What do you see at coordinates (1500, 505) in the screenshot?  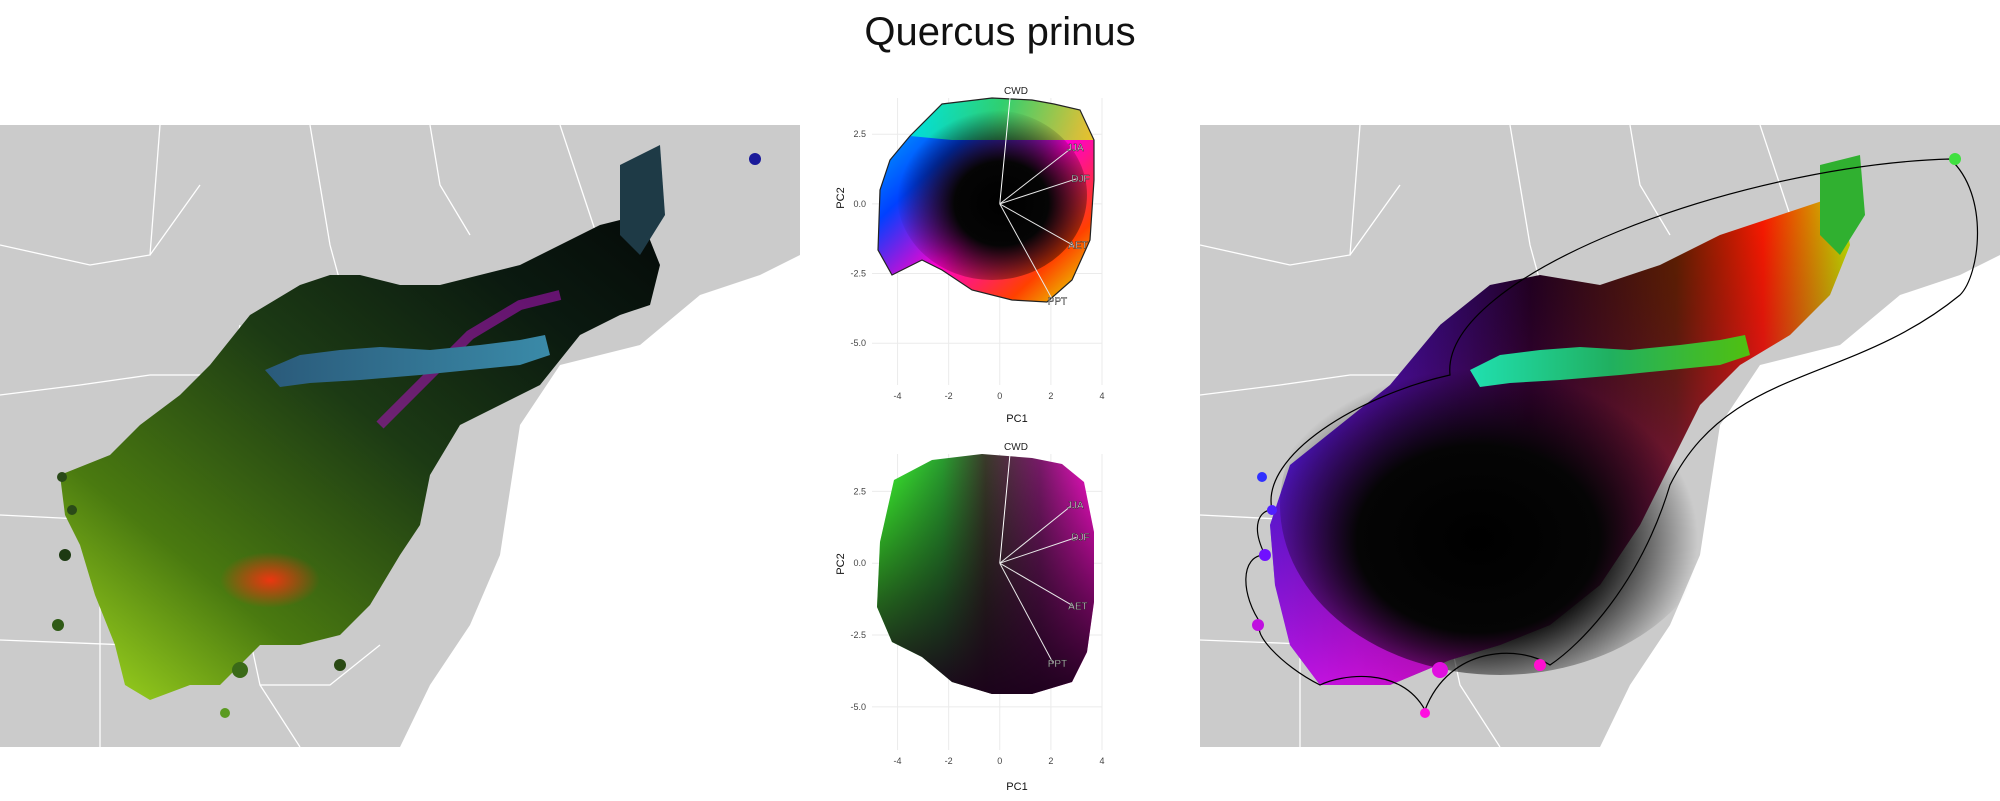 I see `range-dark-core` at bounding box center [1500, 505].